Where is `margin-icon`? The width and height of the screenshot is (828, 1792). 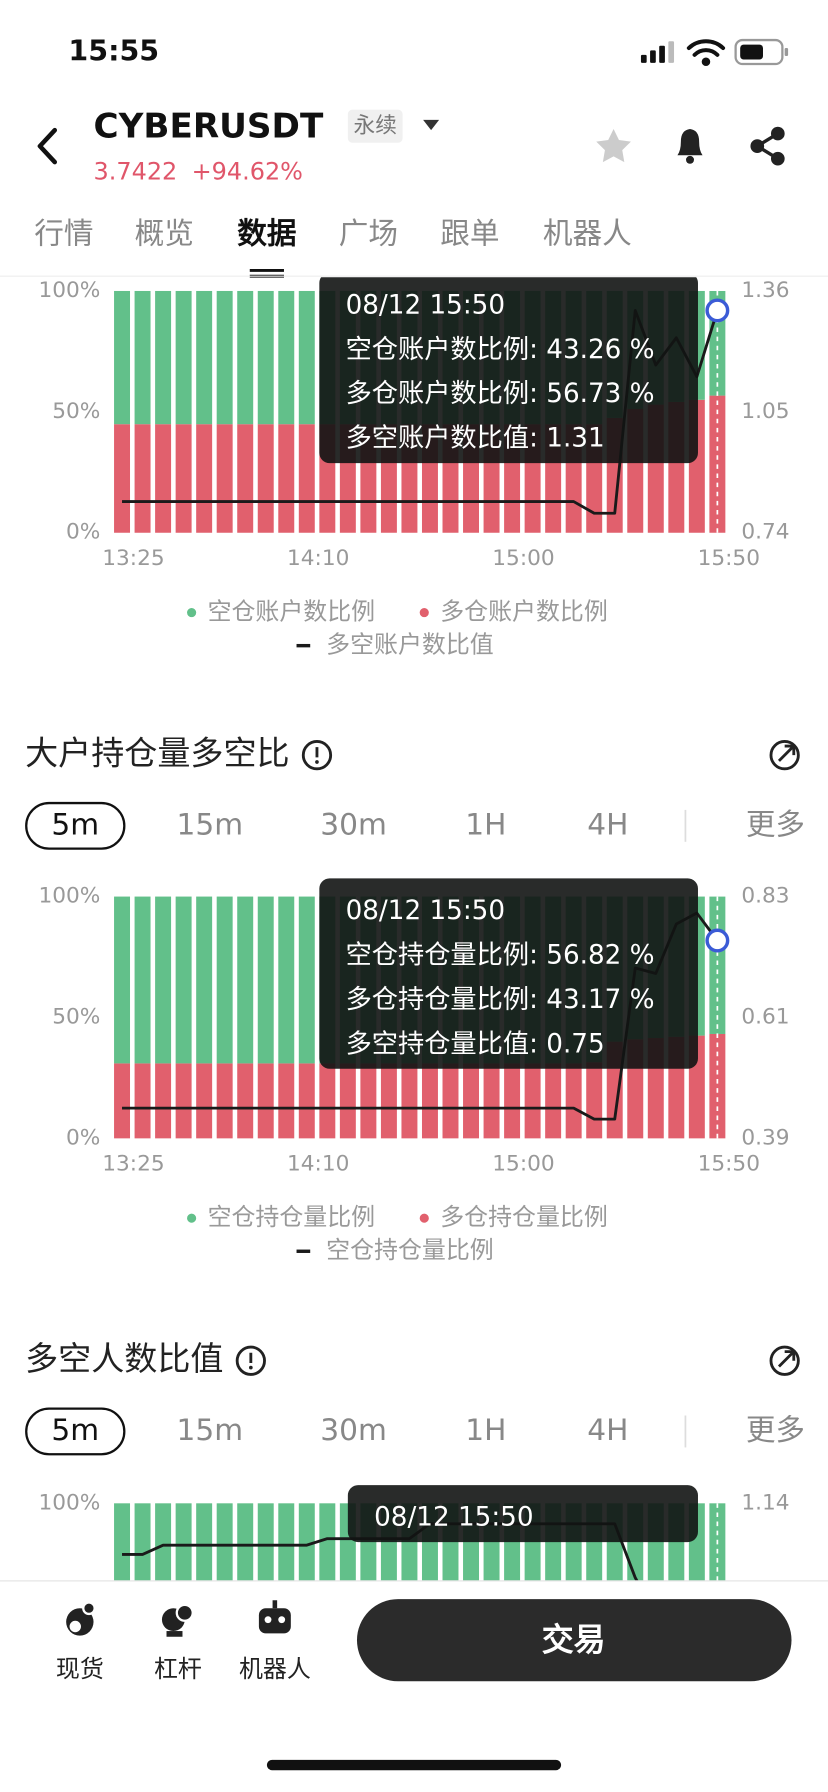 margin-icon is located at coordinates (177, 1620).